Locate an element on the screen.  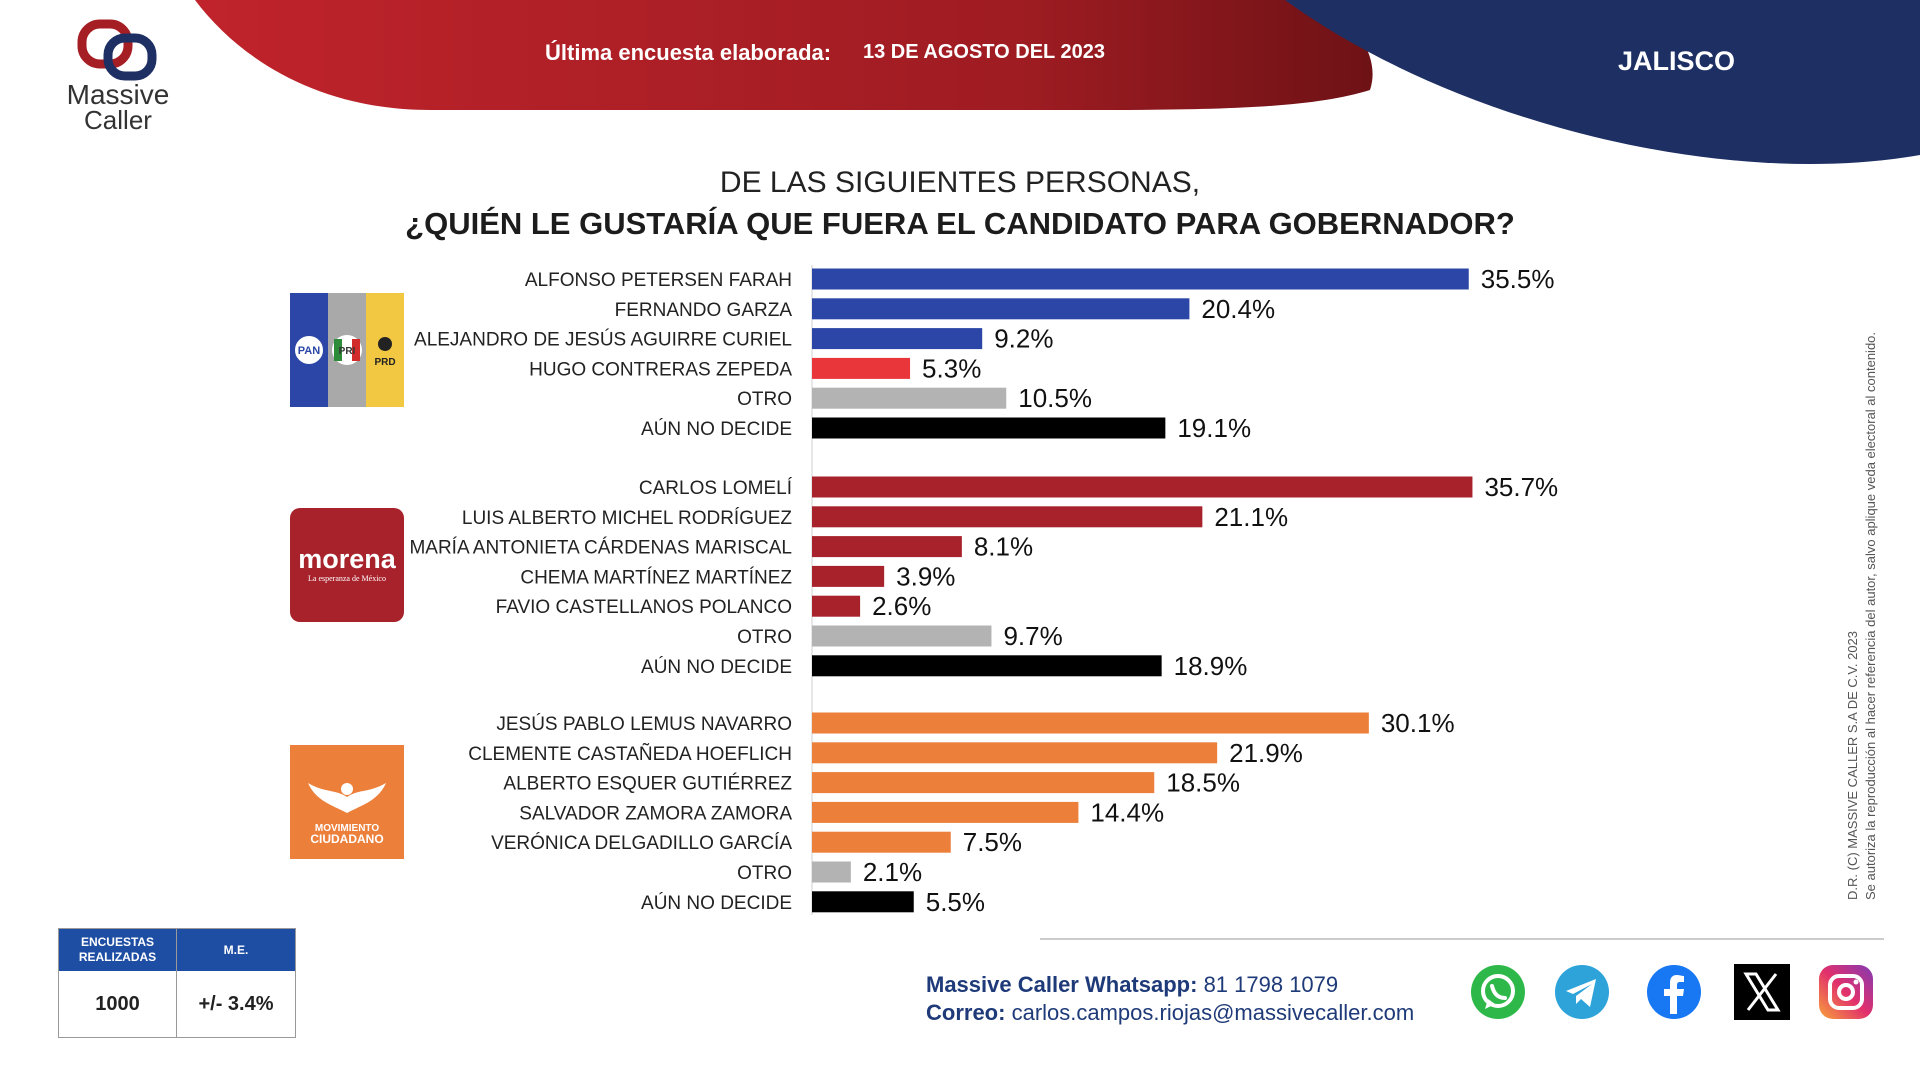
bar-value-label: 8.1% is located at coordinates (1003, 547).